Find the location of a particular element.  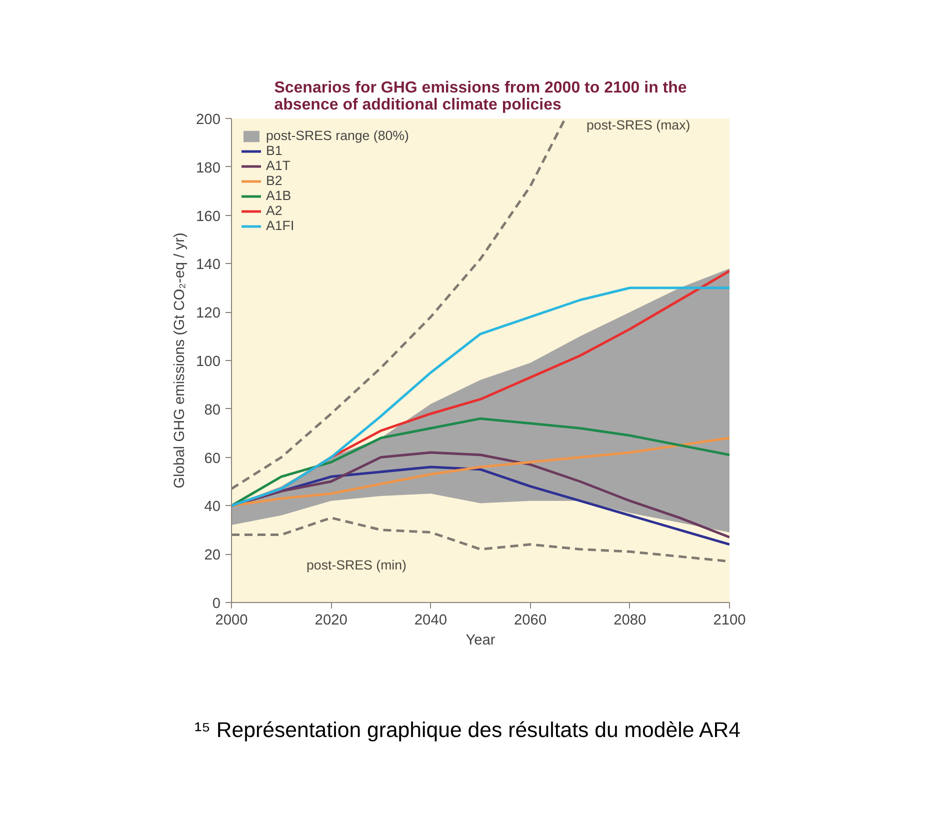

y-tick-label: 180 is located at coordinates (208, 168).